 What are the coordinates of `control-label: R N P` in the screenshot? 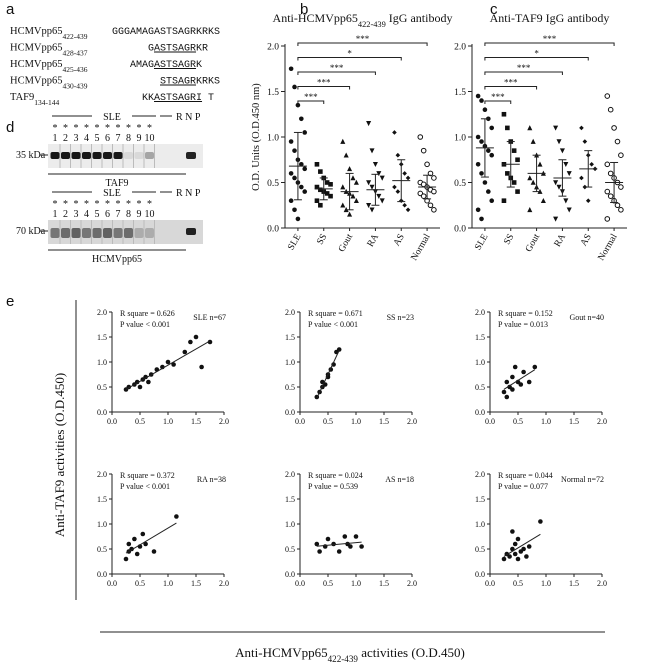 It's located at (188, 193).